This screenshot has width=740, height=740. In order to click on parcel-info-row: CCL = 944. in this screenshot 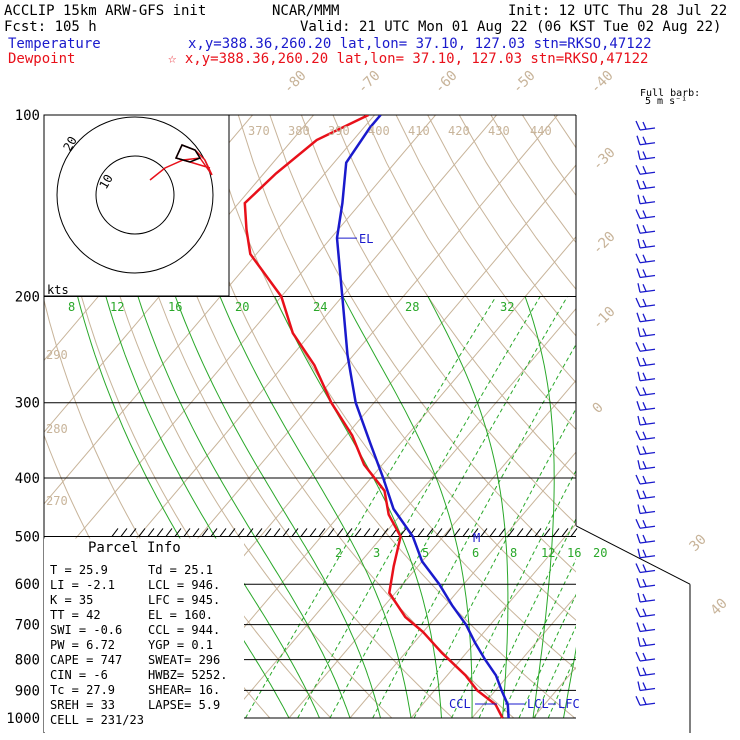, I will do `click(184, 630)`.